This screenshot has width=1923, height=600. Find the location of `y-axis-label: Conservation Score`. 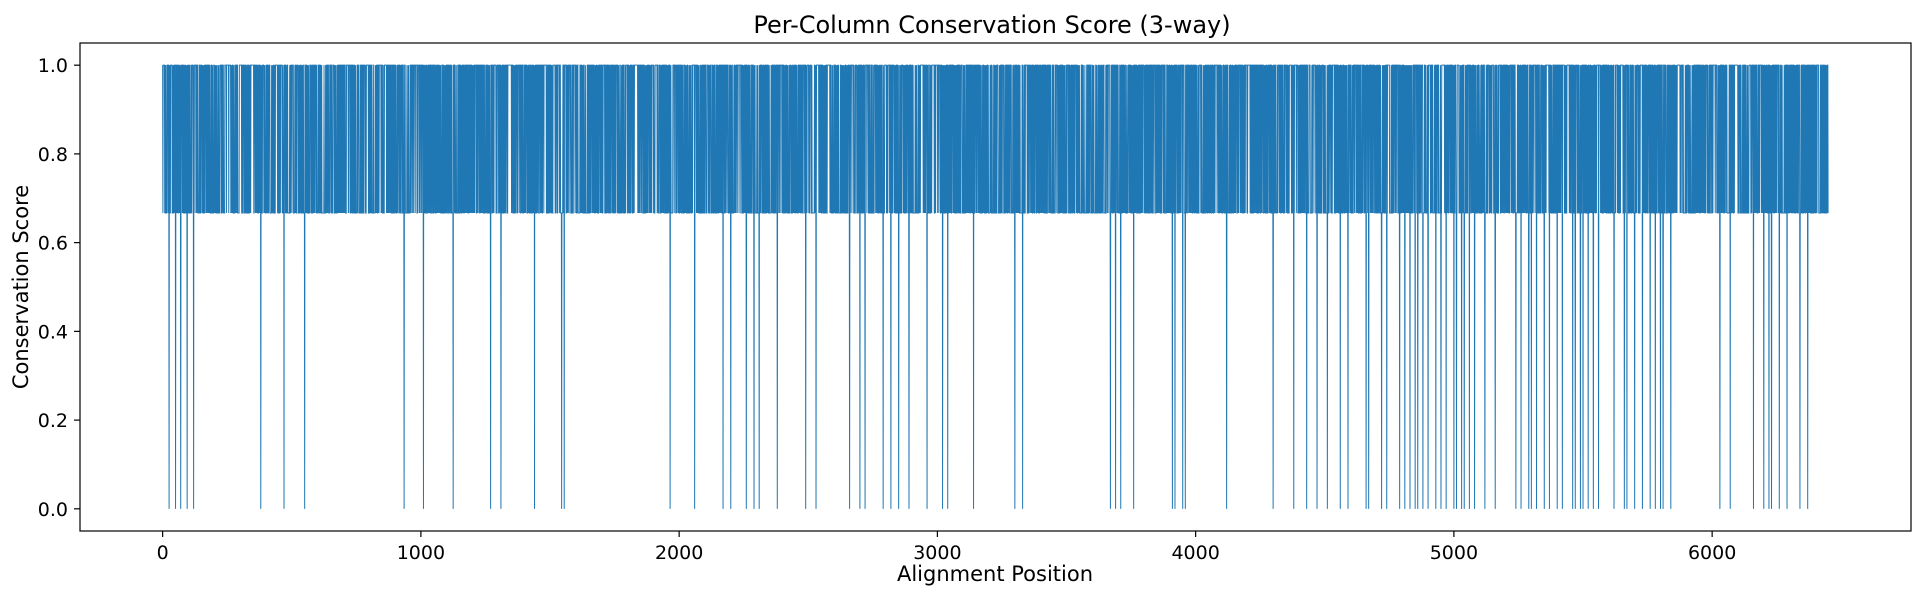

y-axis-label: Conservation Score is located at coordinates (21, 287).